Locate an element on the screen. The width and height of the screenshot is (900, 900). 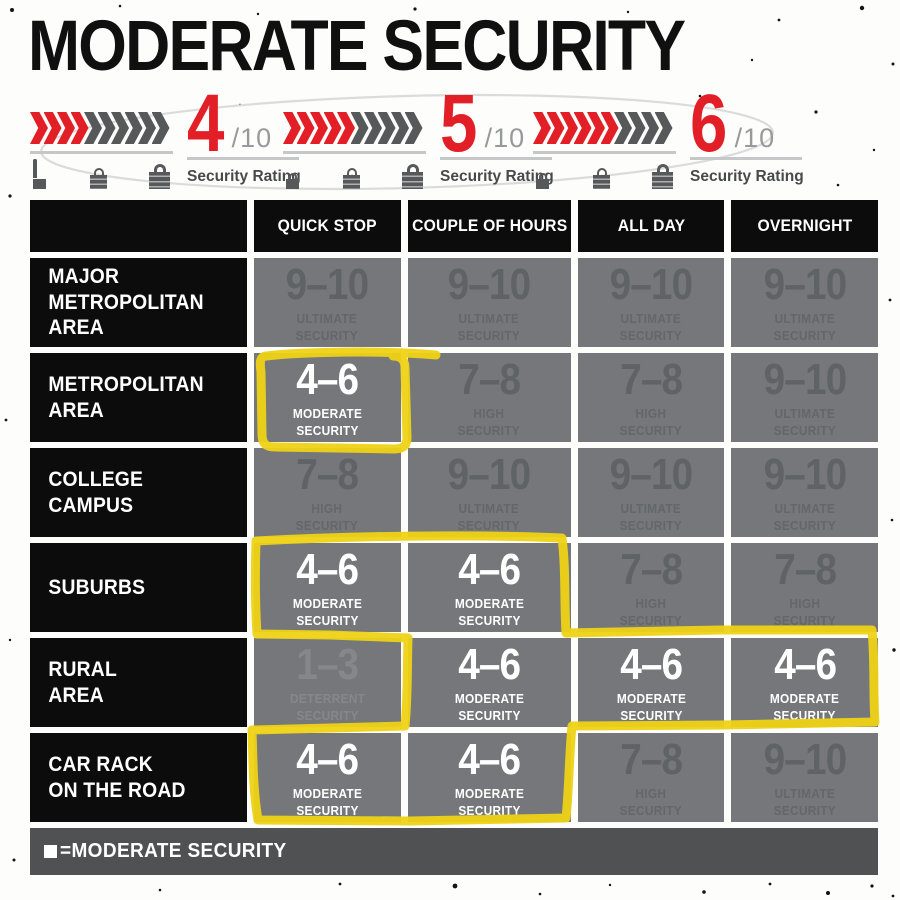
column-header-overnight: OVERNIGHT is located at coordinates (804, 226).